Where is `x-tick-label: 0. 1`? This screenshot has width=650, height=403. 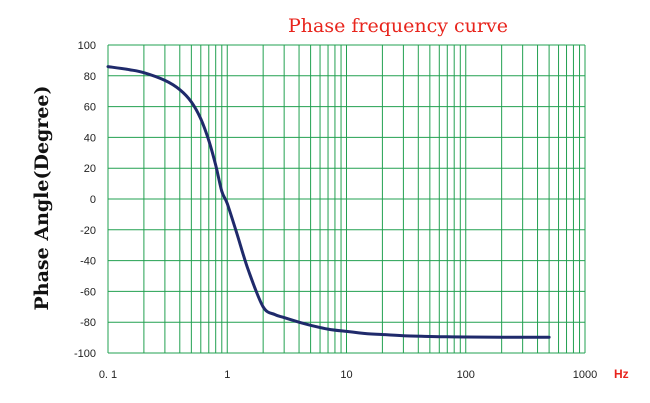 x-tick-label: 0. 1 is located at coordinates (108, 375).